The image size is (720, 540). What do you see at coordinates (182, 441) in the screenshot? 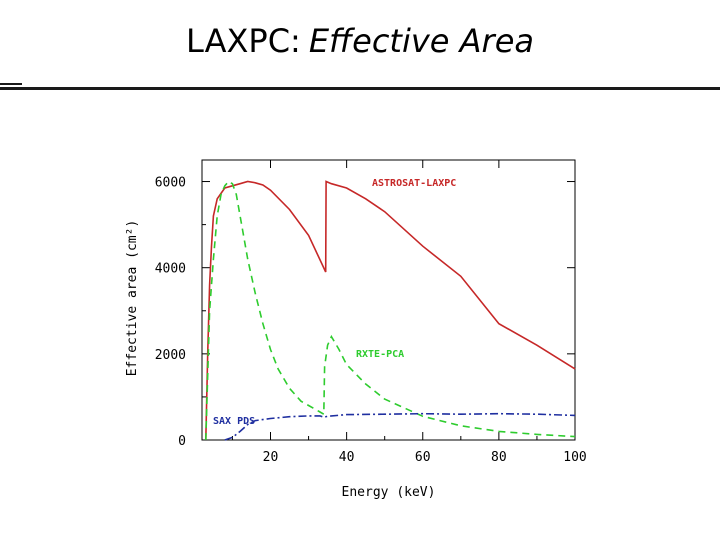
I see `y-tick-label: 0` at bounding box center [182, 441].